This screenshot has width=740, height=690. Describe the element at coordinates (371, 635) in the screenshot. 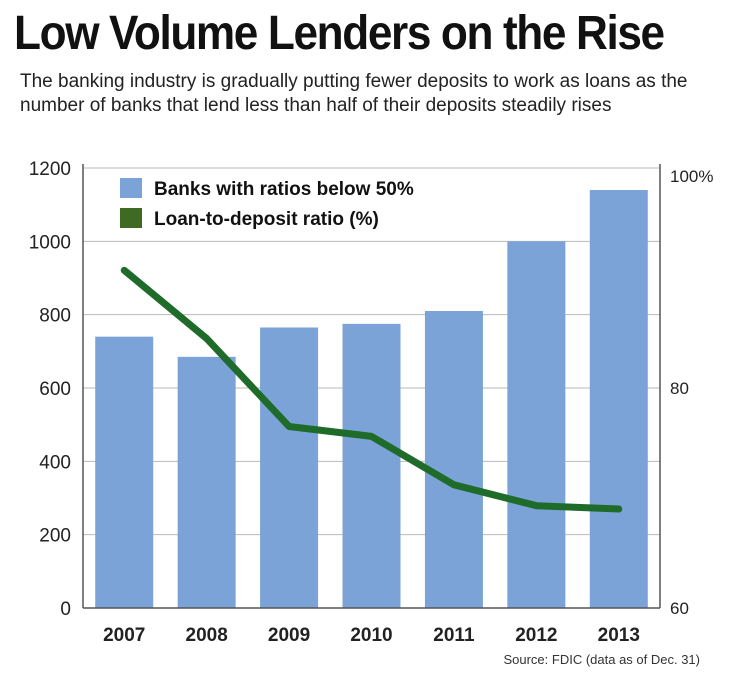

I see `x-tick-label: 2010` at that location.